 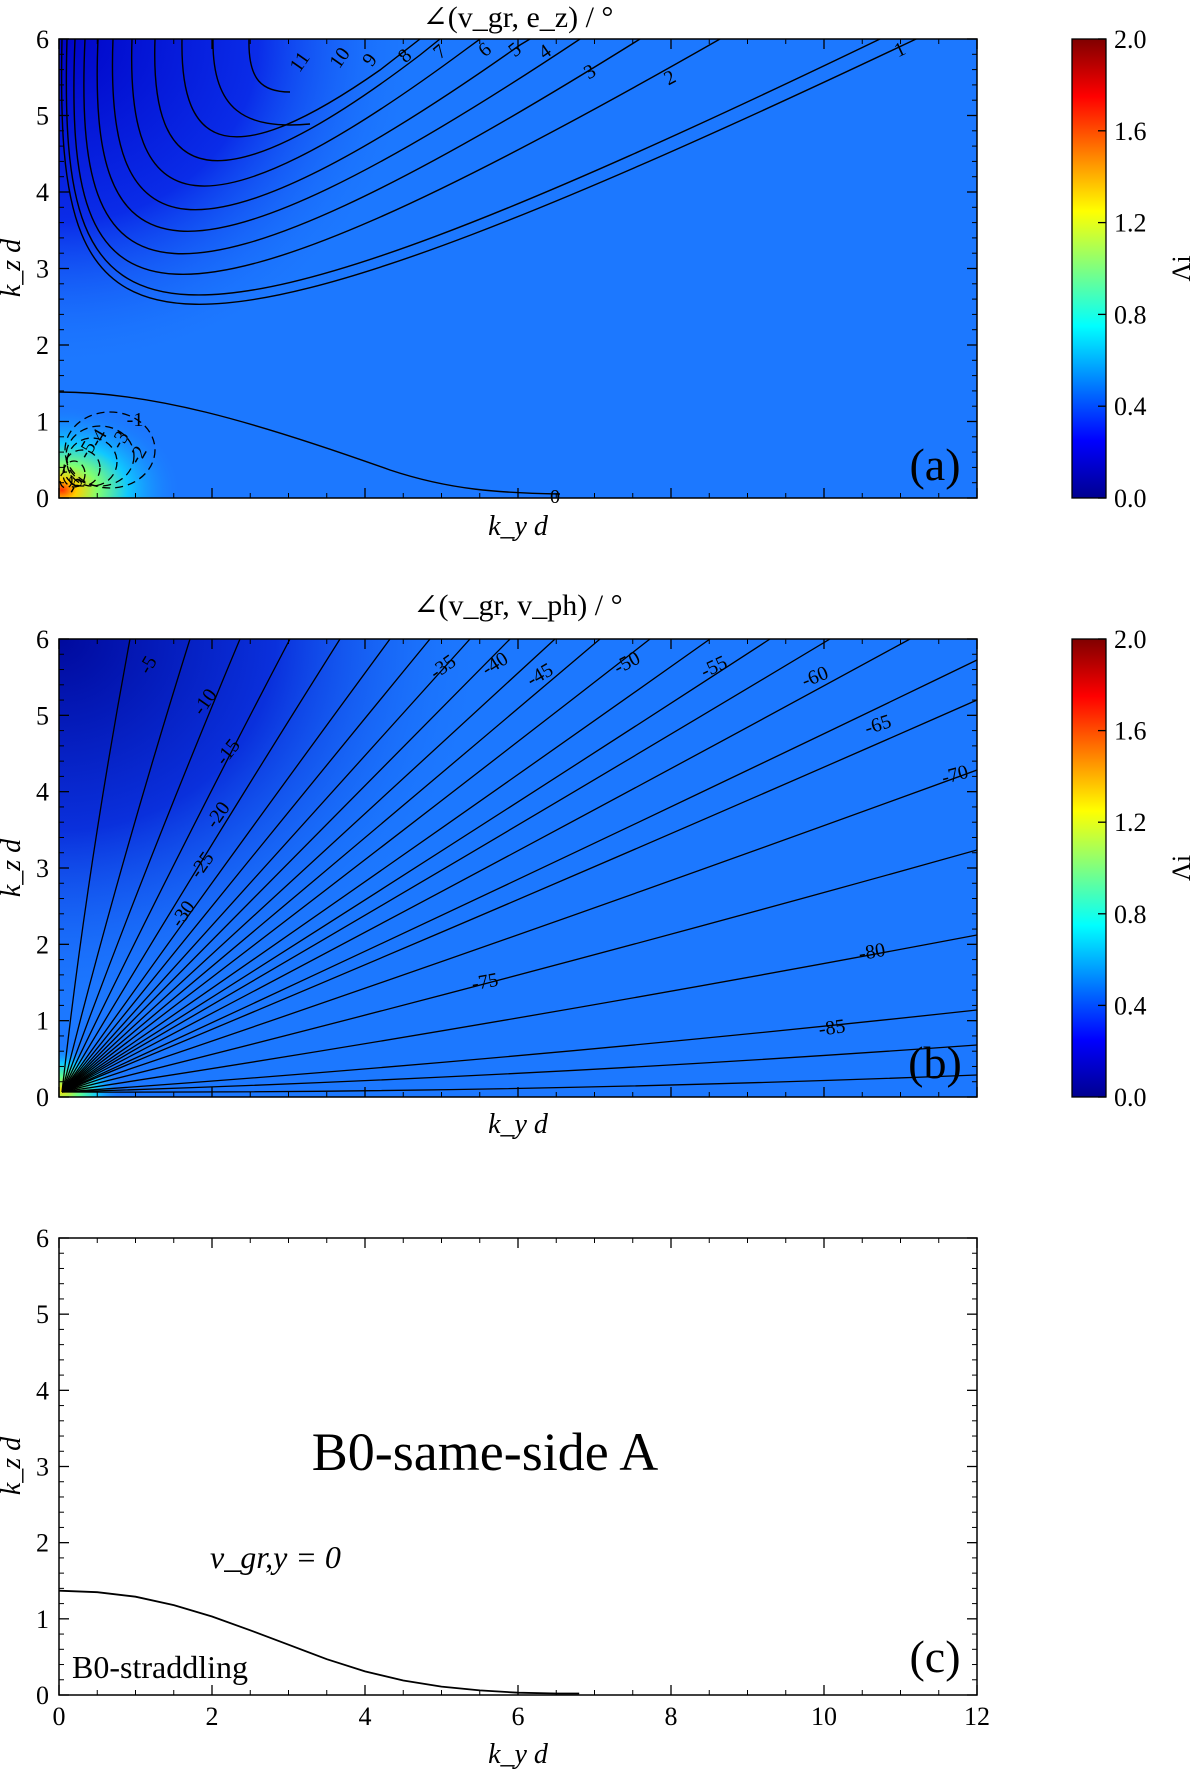 What do you see at coordinates (13, 267) in the screenshot?
I see `panel-a-ylabel: k_z d` at bounding box center [13, 267].